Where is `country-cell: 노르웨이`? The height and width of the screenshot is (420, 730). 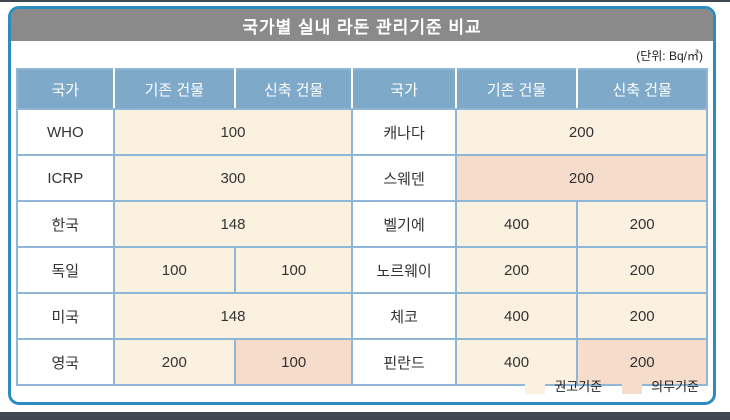 country-cell: 노르웨이 is located at coordinates (404, 270).